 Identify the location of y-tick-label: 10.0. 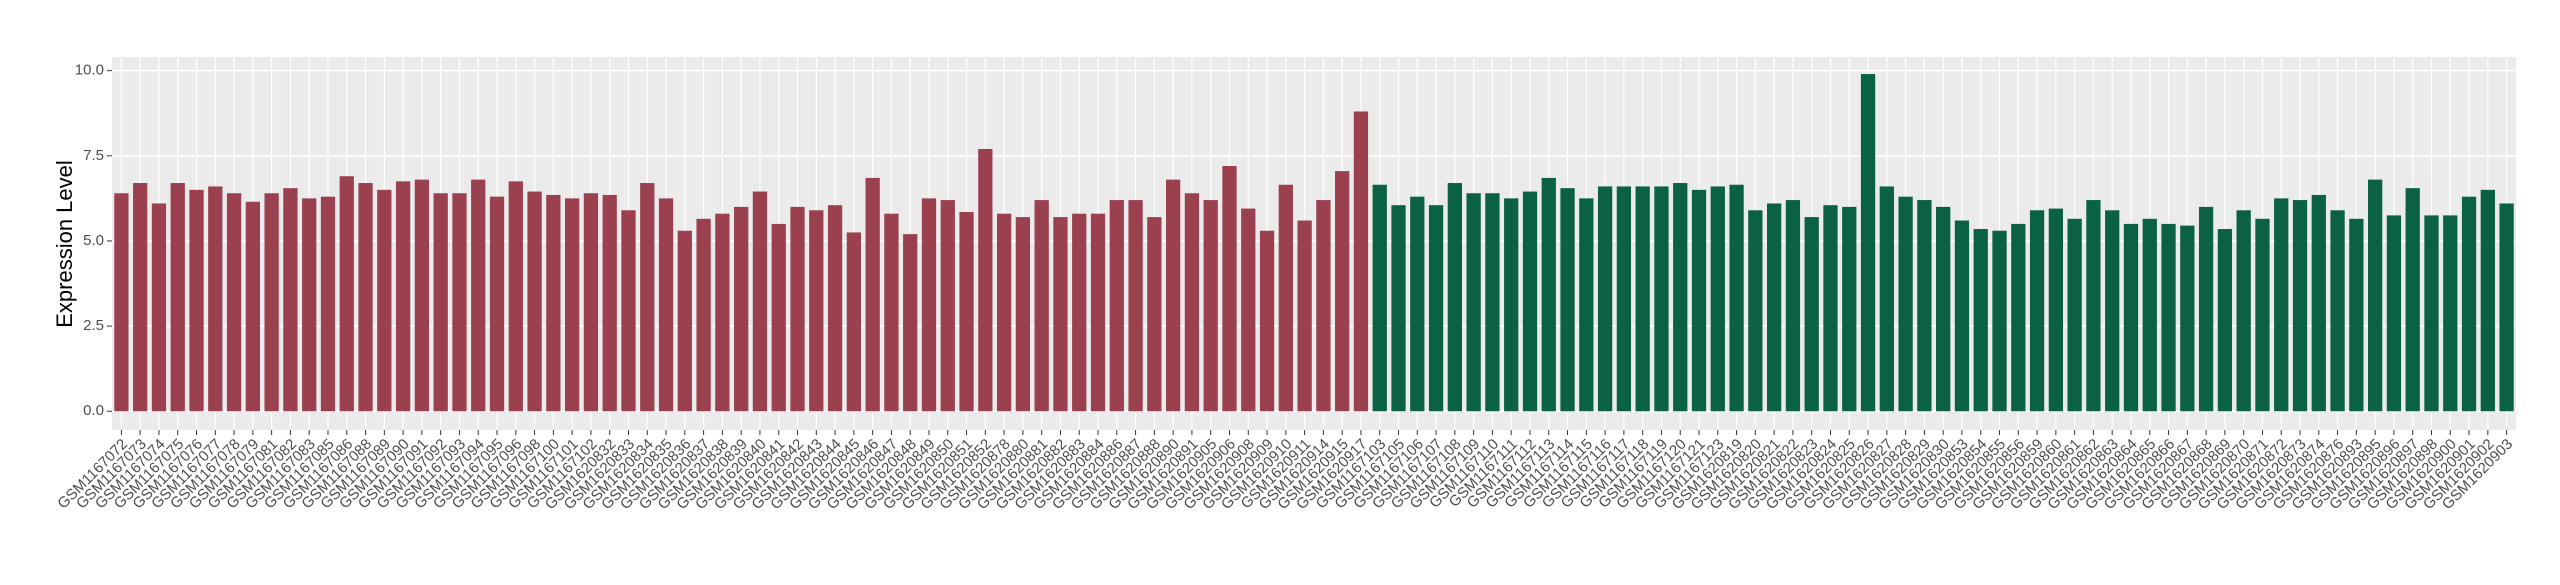
(89, 70).